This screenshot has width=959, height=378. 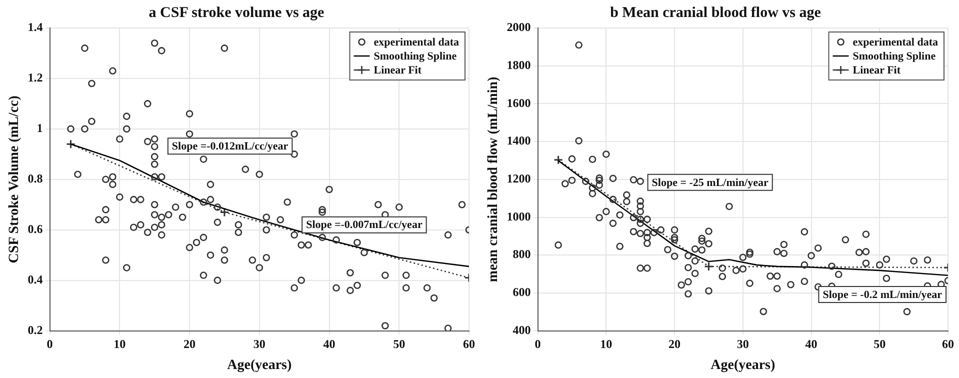 What do you see at coordinates (518, 65) in the screenshot?
I see `y-tick-label: 1800` at bounding box center [518, 65].